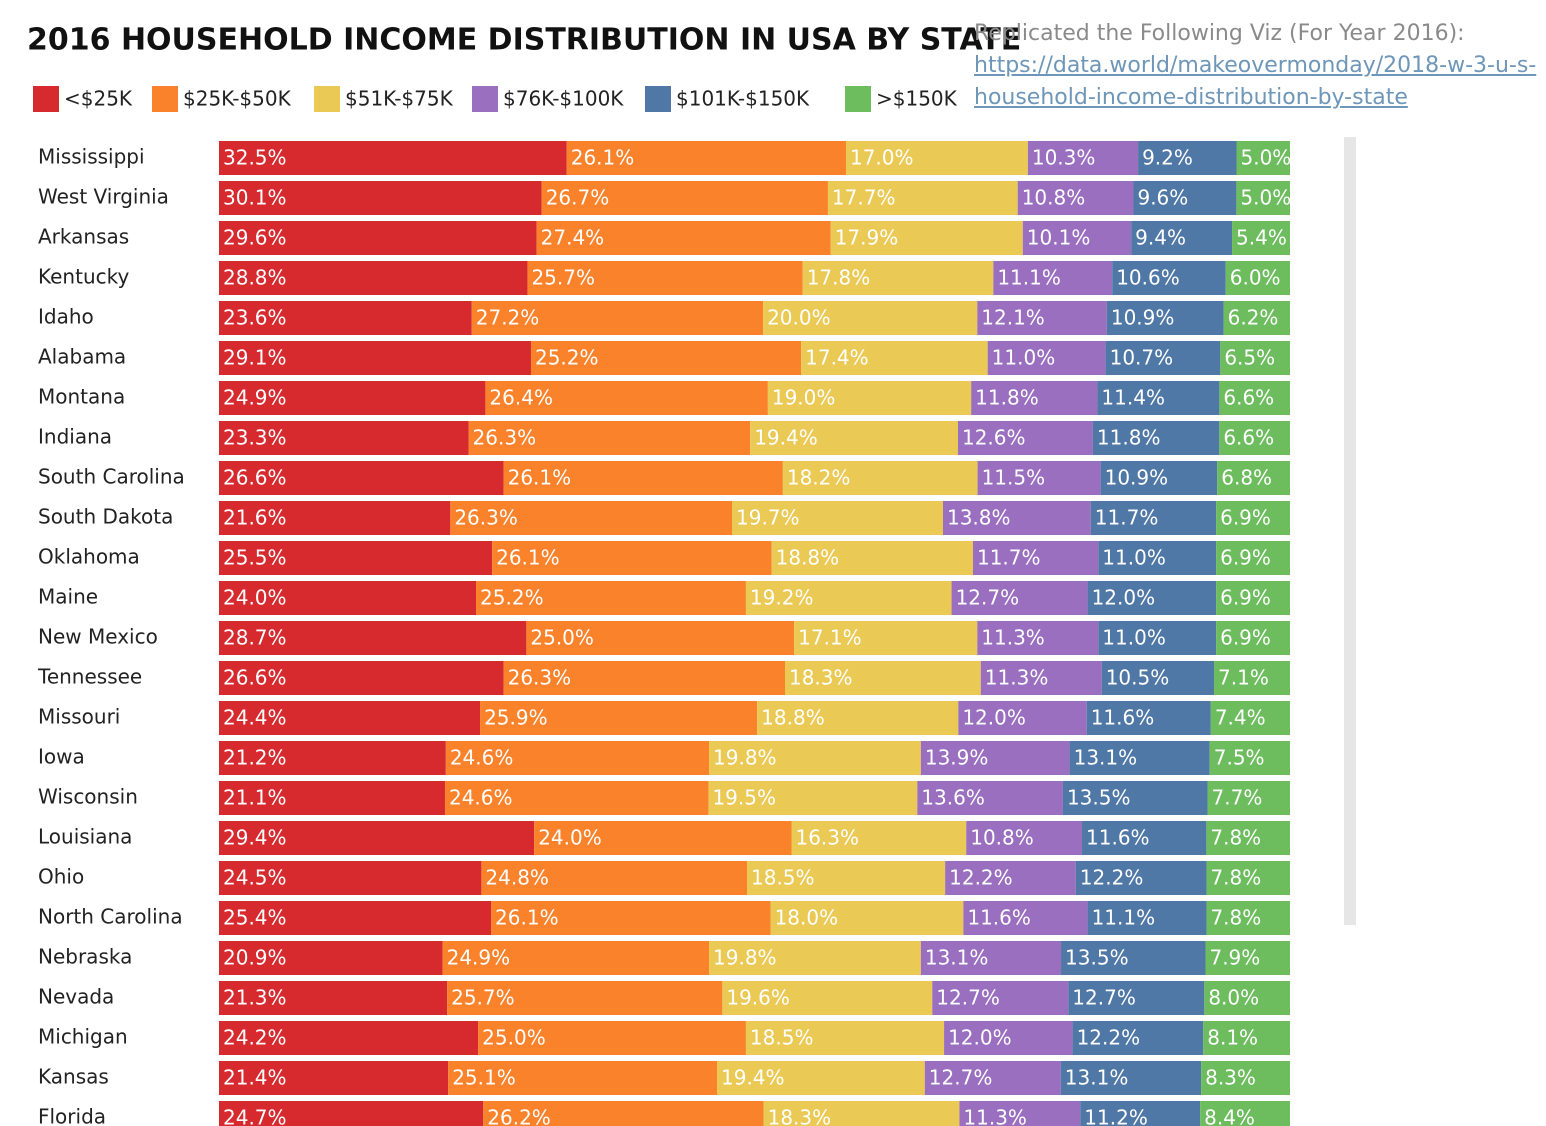  Describe the element at coordinates (1234, 958) in the screenshot. I see `data-label: 7.9%` at that location.